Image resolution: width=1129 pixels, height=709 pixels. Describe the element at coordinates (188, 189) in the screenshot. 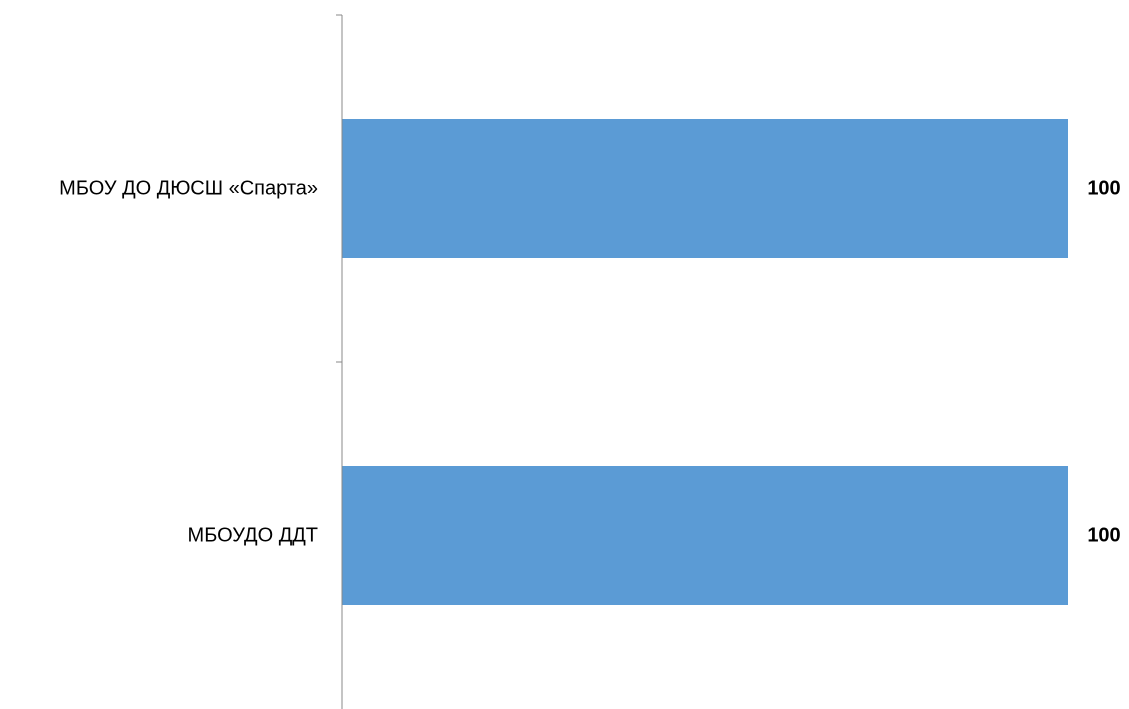

I see `category-label: МБОУ ДО ДЮСШ «Спарта»` at that location.